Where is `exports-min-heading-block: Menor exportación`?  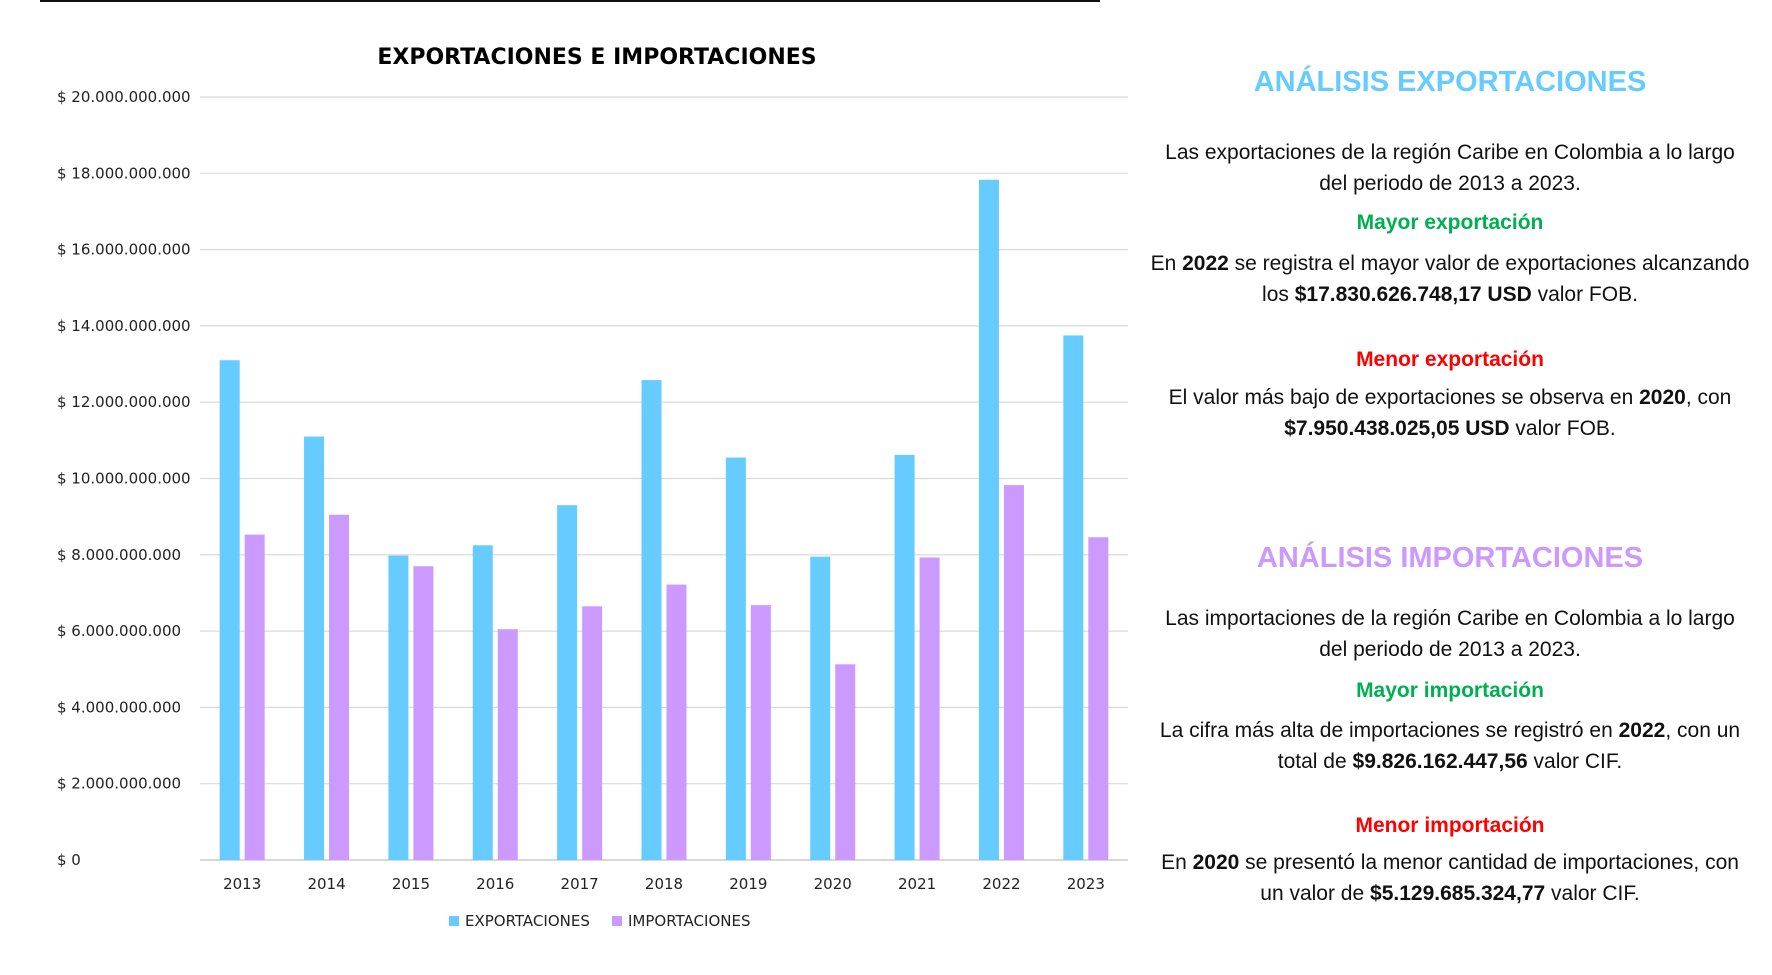
exports-min-heading-block: Menor exportación is located at coordinates (1450, 360).